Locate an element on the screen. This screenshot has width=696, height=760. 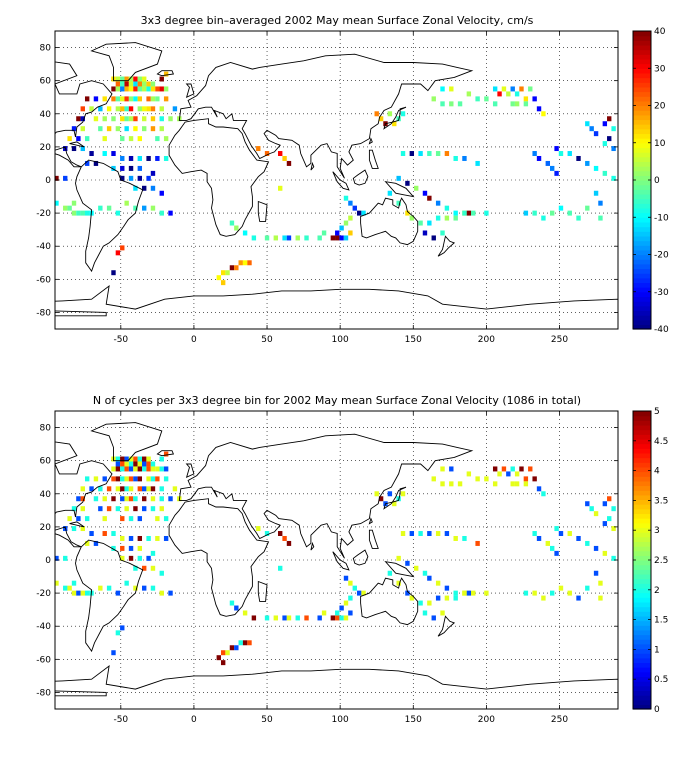
colorbar-tick-label: -40 is located at coordinates (661, 330).